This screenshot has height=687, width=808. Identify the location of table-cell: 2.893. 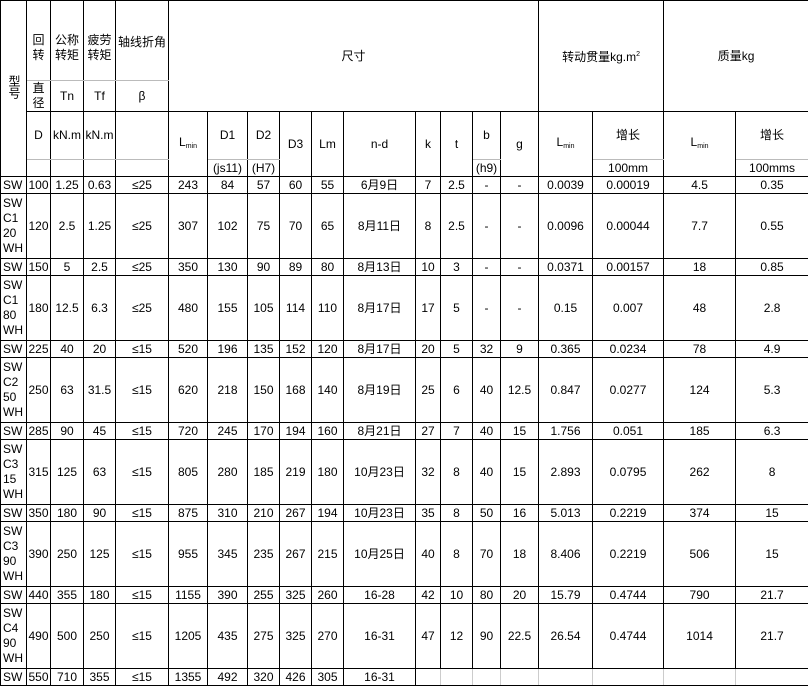
(566, 472).